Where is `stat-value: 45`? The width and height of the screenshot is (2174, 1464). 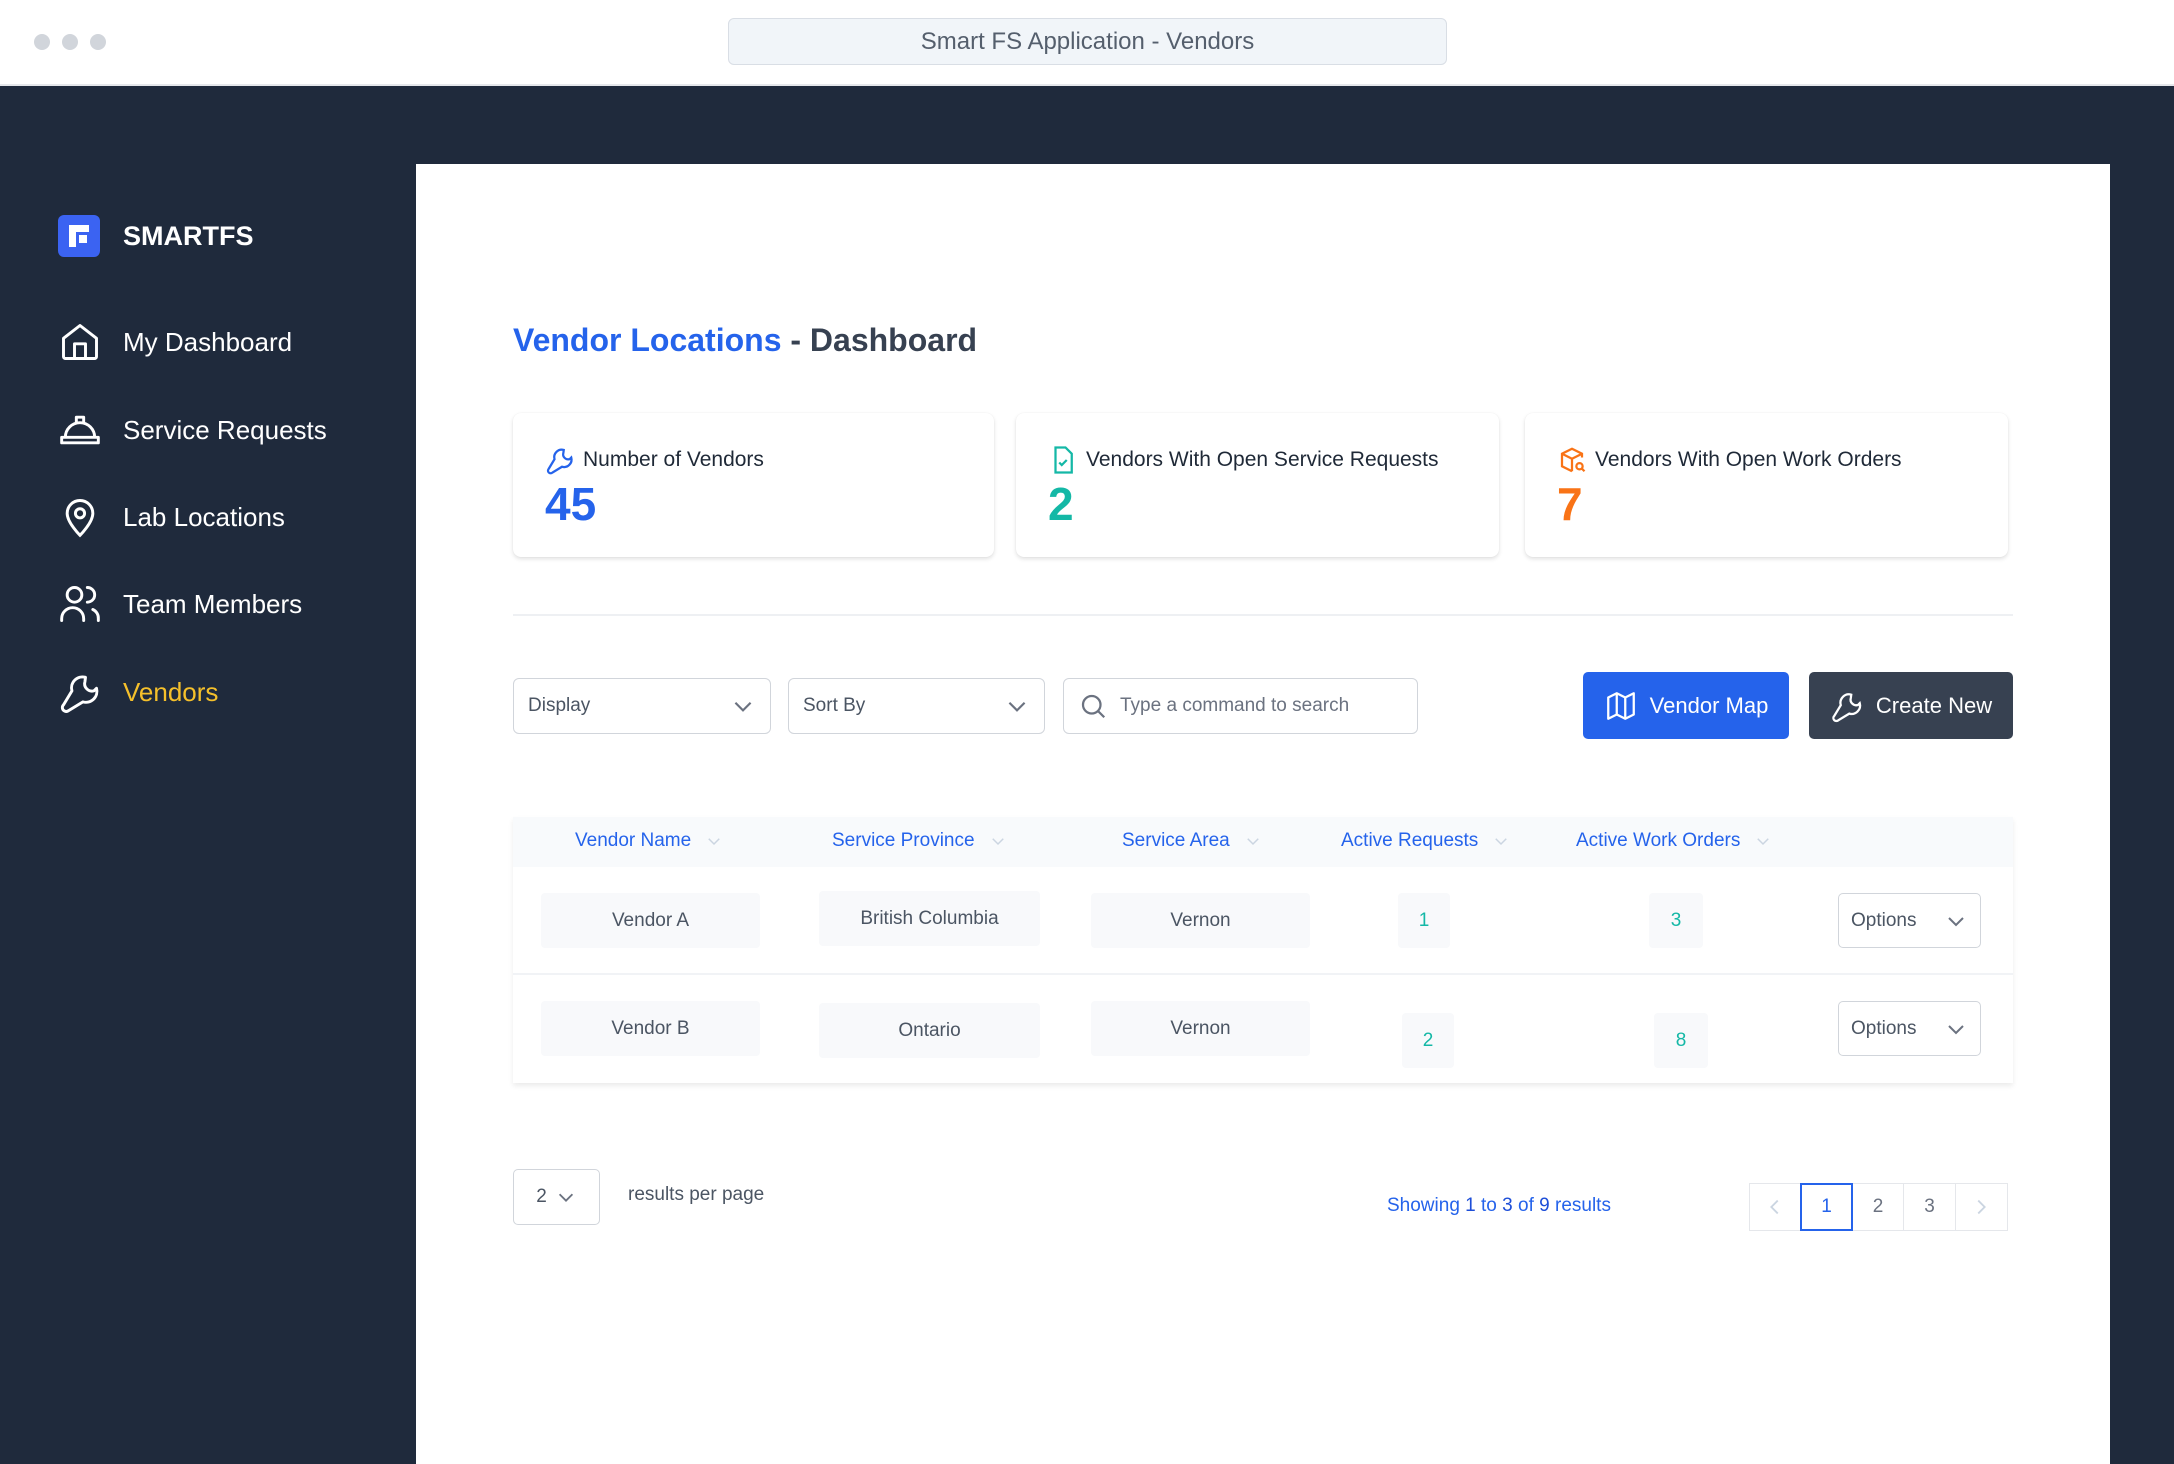
stat-value: 45 is located at coordinates (571, 504).